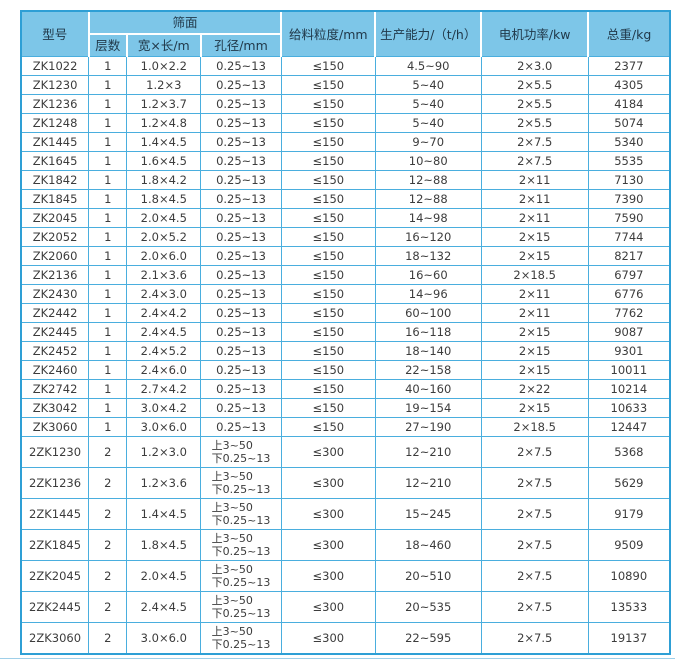  I want to click on table-row: ZK2442 1 2.4×4.2 0.25~13 ≤150 60~100 2×11 7762, so click(345, 313).